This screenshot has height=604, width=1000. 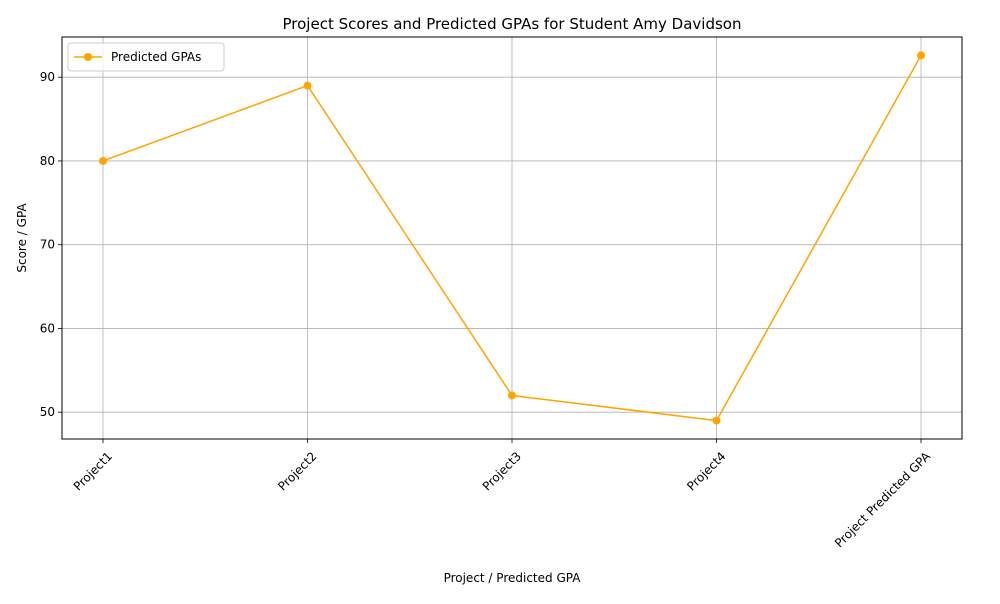 I want to click on y-tick-label: 50, so click(x=47, y=412).